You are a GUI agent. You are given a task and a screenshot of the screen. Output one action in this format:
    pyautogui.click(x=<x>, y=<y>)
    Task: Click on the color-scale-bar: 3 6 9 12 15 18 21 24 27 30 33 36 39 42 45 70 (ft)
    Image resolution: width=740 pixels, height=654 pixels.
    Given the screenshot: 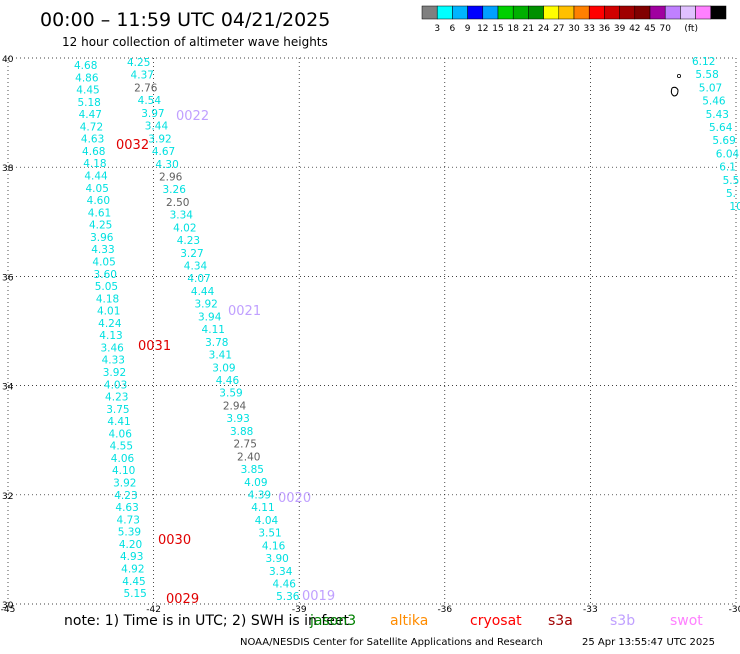 What is the action you would take?
    pyautogui.click(x=574, y=19)
    